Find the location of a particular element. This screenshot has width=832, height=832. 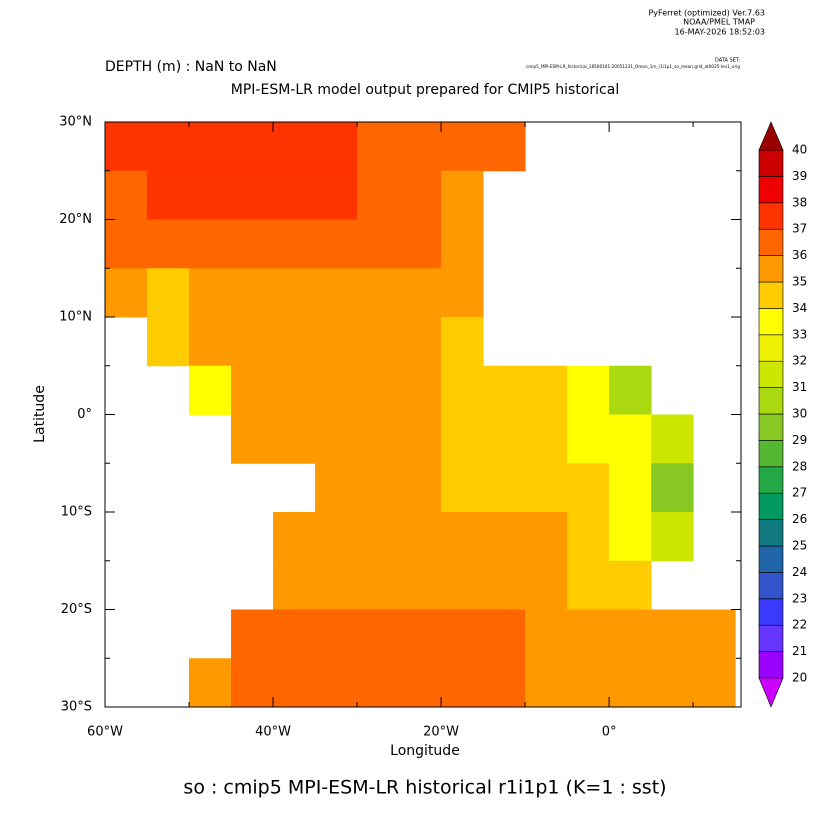

colorbar-under is located at coordinates (771, 692).